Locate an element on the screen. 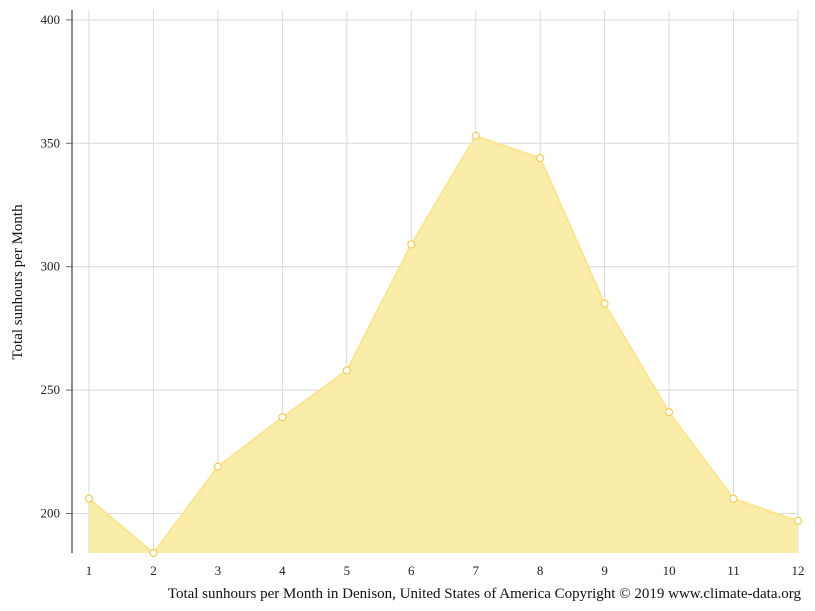 Image resolution: width=815 pixels, height=611 pixels. y-tick-labels: 200 250 300 350 400 is located at coordinates (56, 266).